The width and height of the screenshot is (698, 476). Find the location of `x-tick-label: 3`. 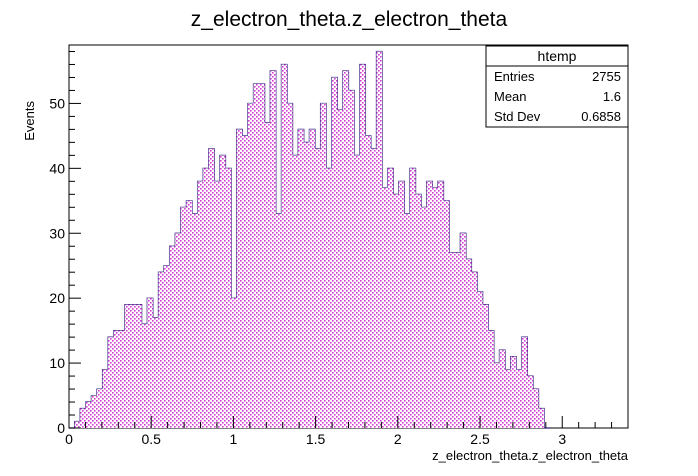

x-tick-label: 3 is located at coordinates (562, 439).